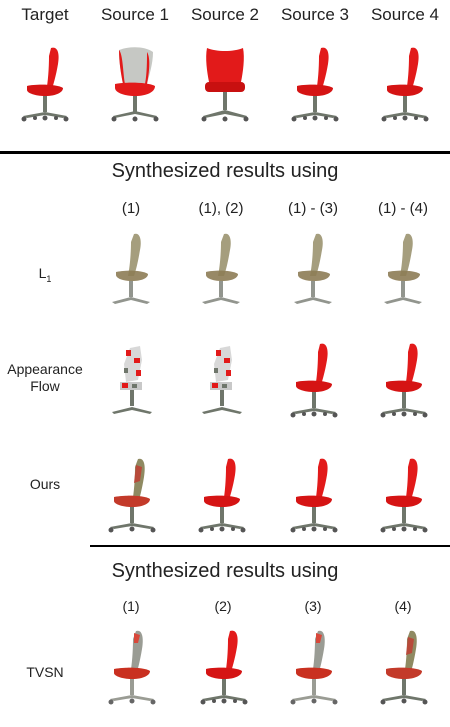  I want to click on row-label-flow: Flow, so click(45, 386).